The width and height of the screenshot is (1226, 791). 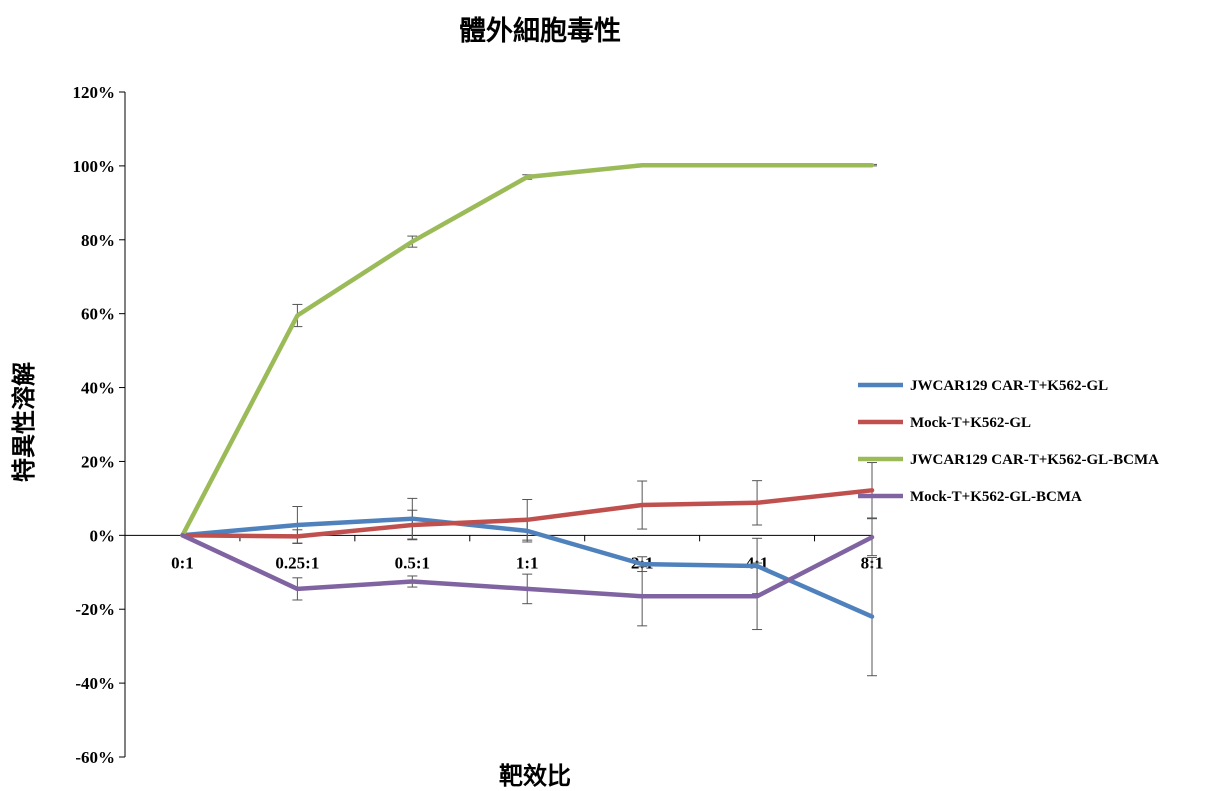 What do you see at coordinates (103, 535) in the screenshot?
I see `y-tick-label: 0%` at bounding box center [103, 535].